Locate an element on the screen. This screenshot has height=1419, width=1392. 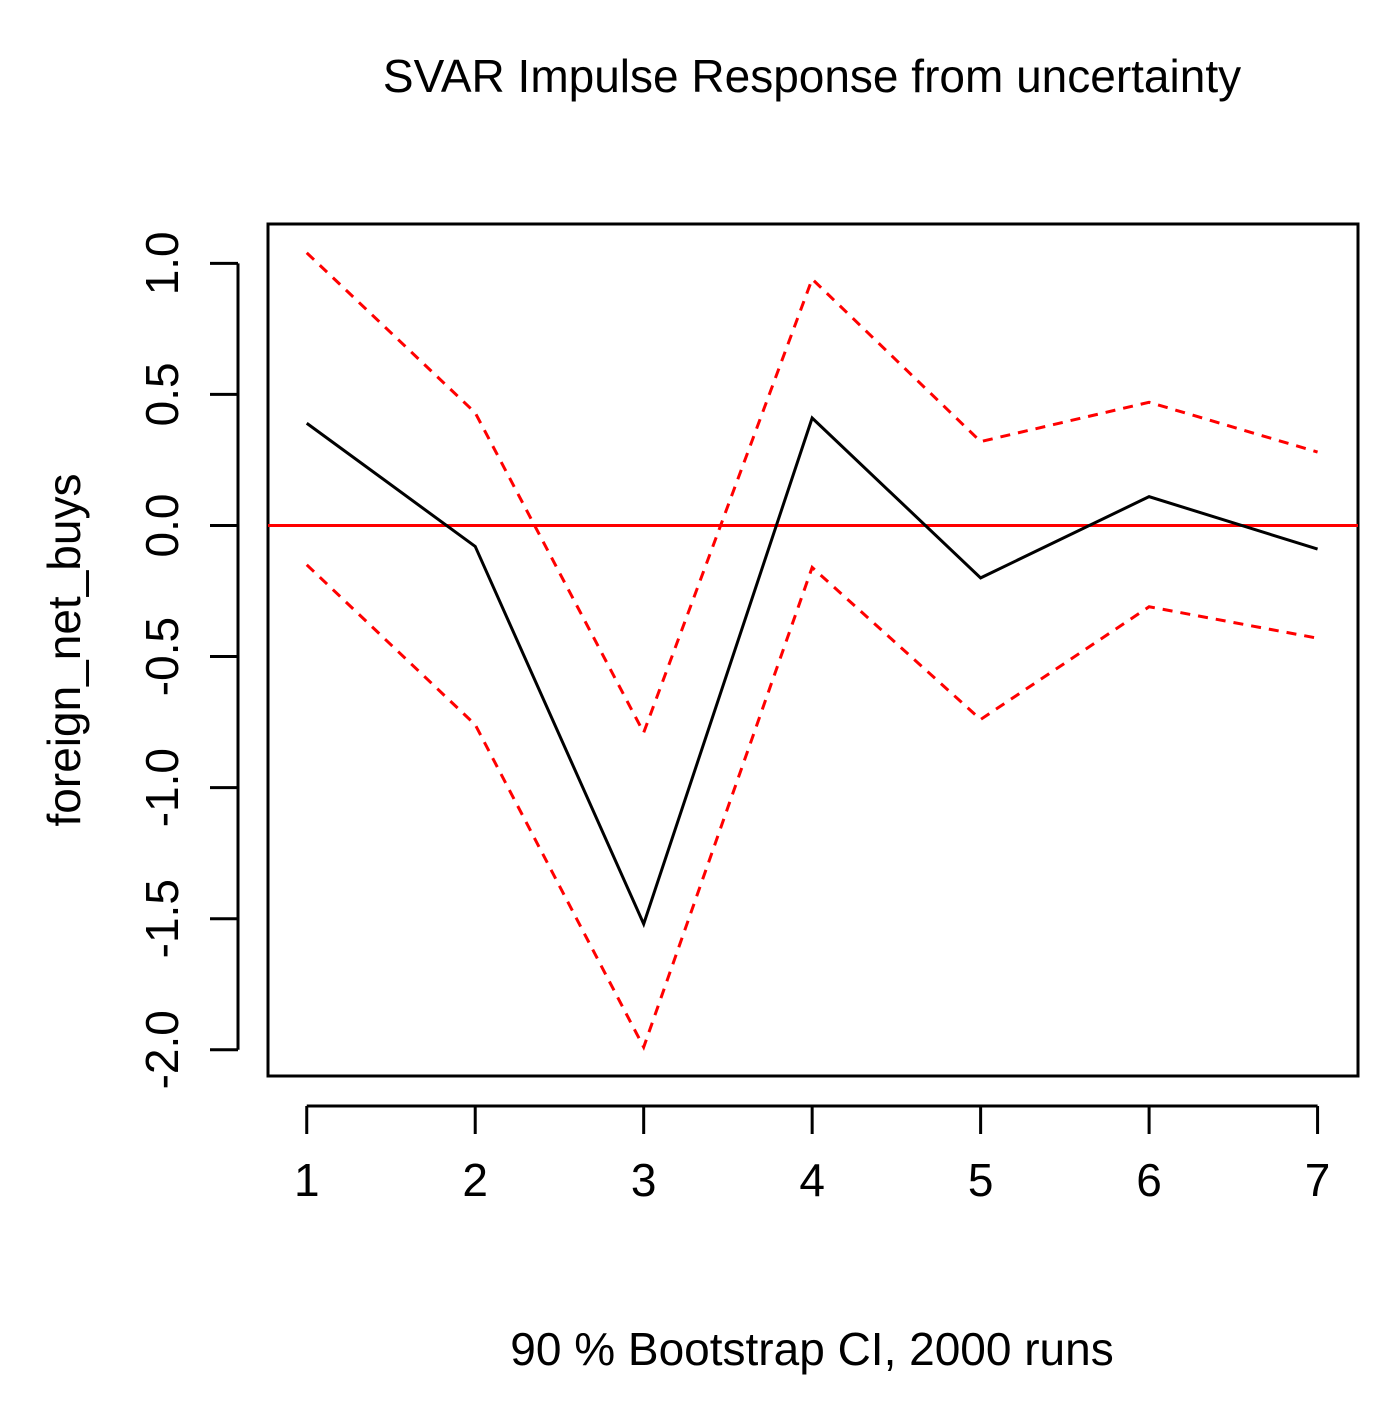
y-tick-label: 0.0 is located at coordinates (162, 526).